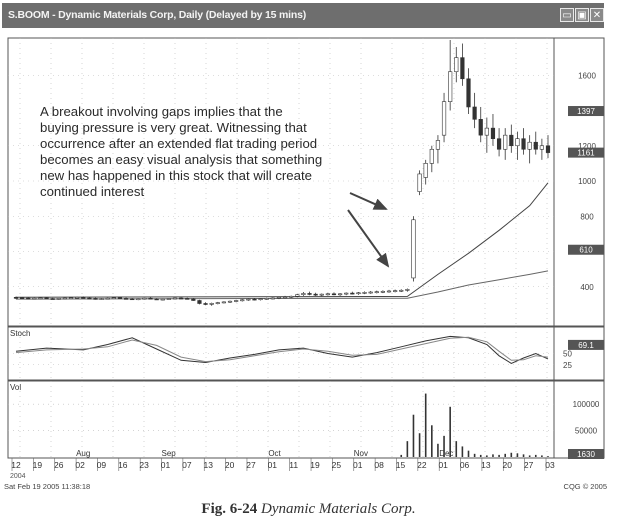 The height and width of the screenshot is (530, 617). What do you see at coordinates (338, 509) in the screenshot?
I see `figure-title: Dynamic Materials Corp.` at bounding box center [338, 509].